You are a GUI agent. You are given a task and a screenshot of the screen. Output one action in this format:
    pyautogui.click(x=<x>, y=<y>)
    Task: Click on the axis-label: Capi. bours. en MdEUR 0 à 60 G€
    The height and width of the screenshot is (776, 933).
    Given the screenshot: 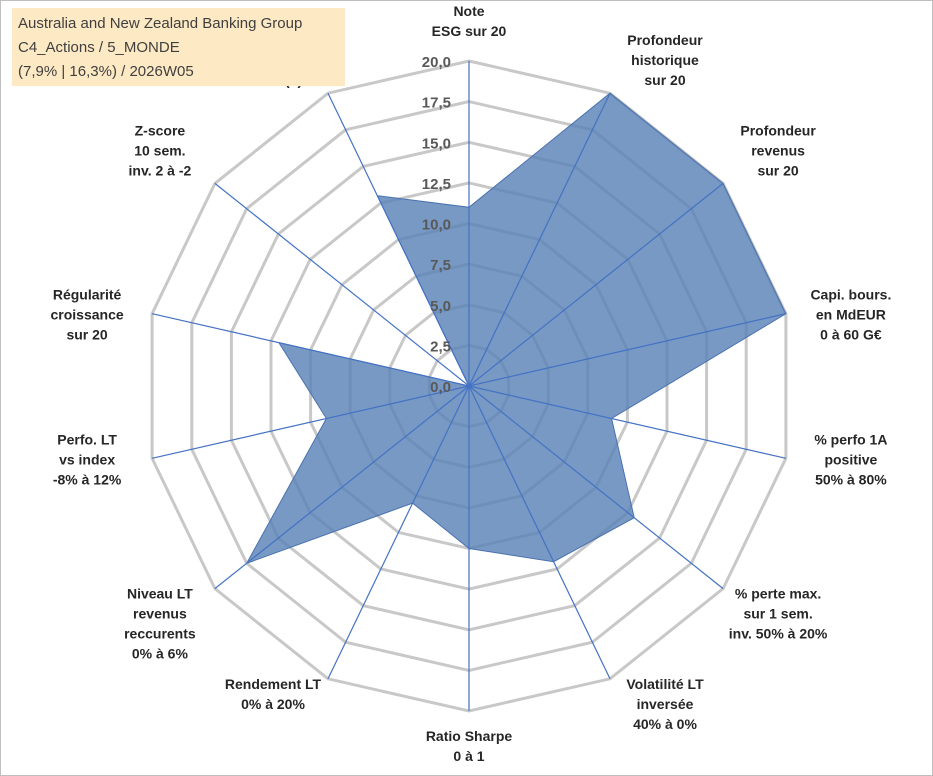 What is the action you would take?
    pyautogui.click(x=850, y=315)
    